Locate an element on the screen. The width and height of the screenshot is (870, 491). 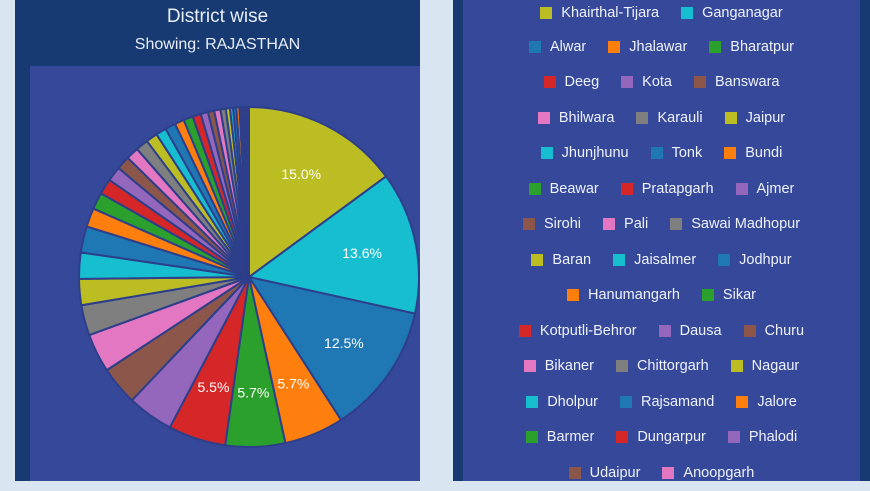
chart-subtitle: Showing: RAJASTHAN is located at coordinates (217, 44).